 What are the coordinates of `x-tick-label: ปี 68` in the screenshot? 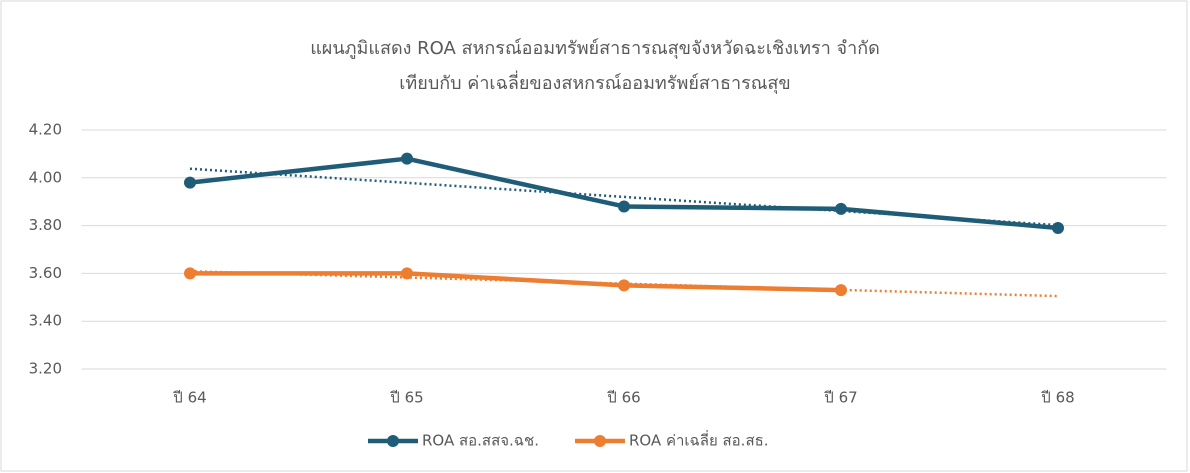 It's located at (1057, 398).